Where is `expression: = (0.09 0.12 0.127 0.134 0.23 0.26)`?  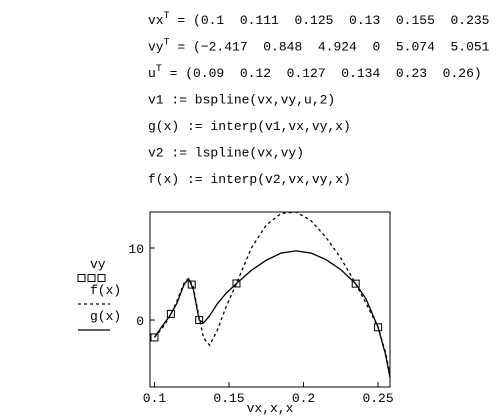 expression: = (0.09 0.12 0.127 0.134 0.23 0.26) is located at coordinates (322, 73).